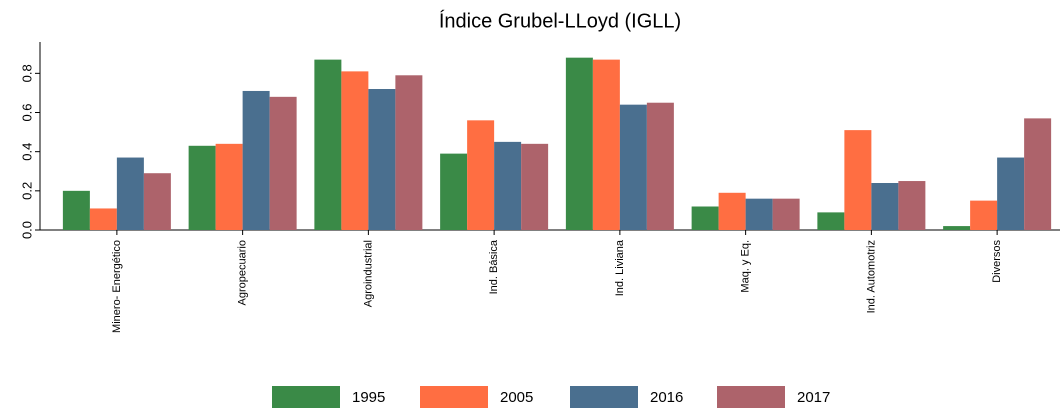  I want to click on x-tick-label: Ind. Automotriz, so click(871, 276).